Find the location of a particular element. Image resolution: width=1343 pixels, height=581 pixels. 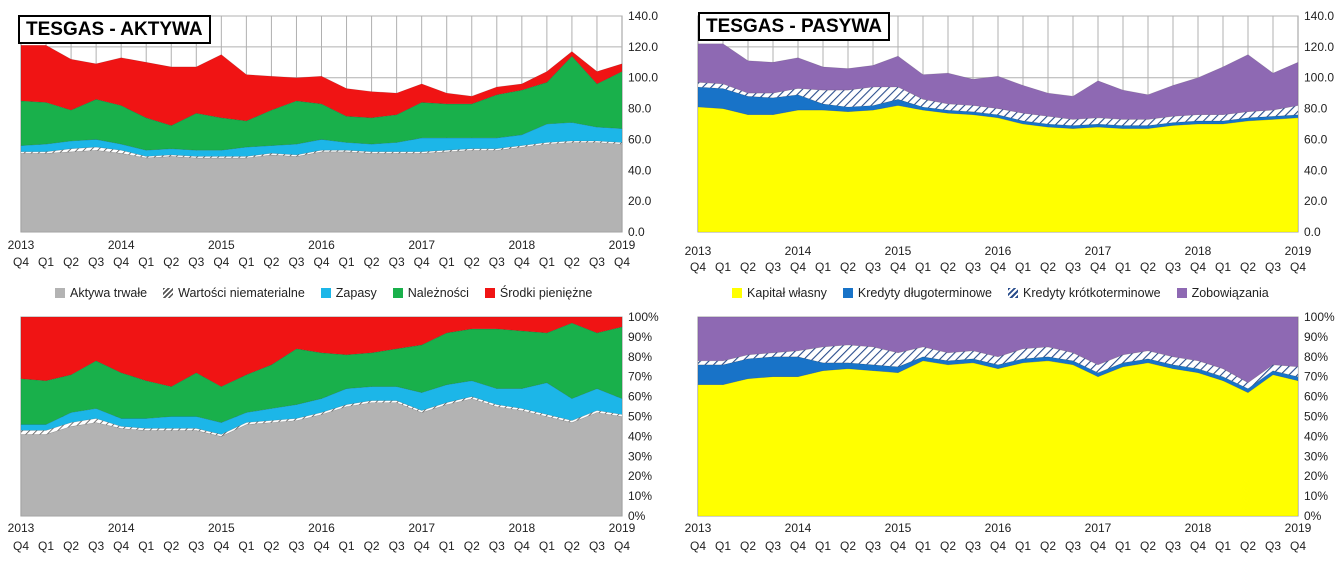

x-year-label: 2013 is located at coordinates (21, 245).